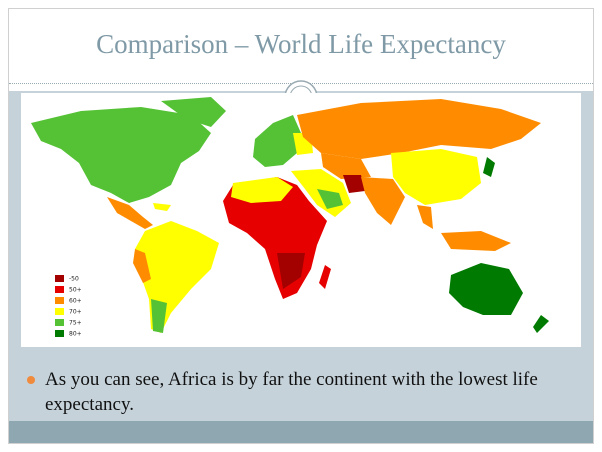 This screenshot has height=452, width=602. I want to click on legend-label: -50, so click(74, 279).